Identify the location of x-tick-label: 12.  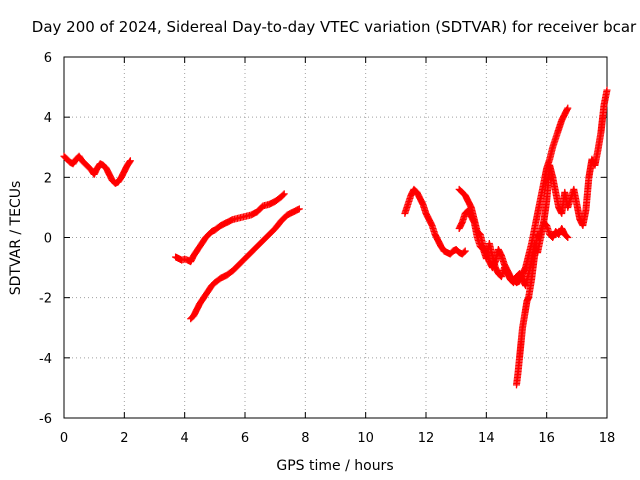
(426, 438).